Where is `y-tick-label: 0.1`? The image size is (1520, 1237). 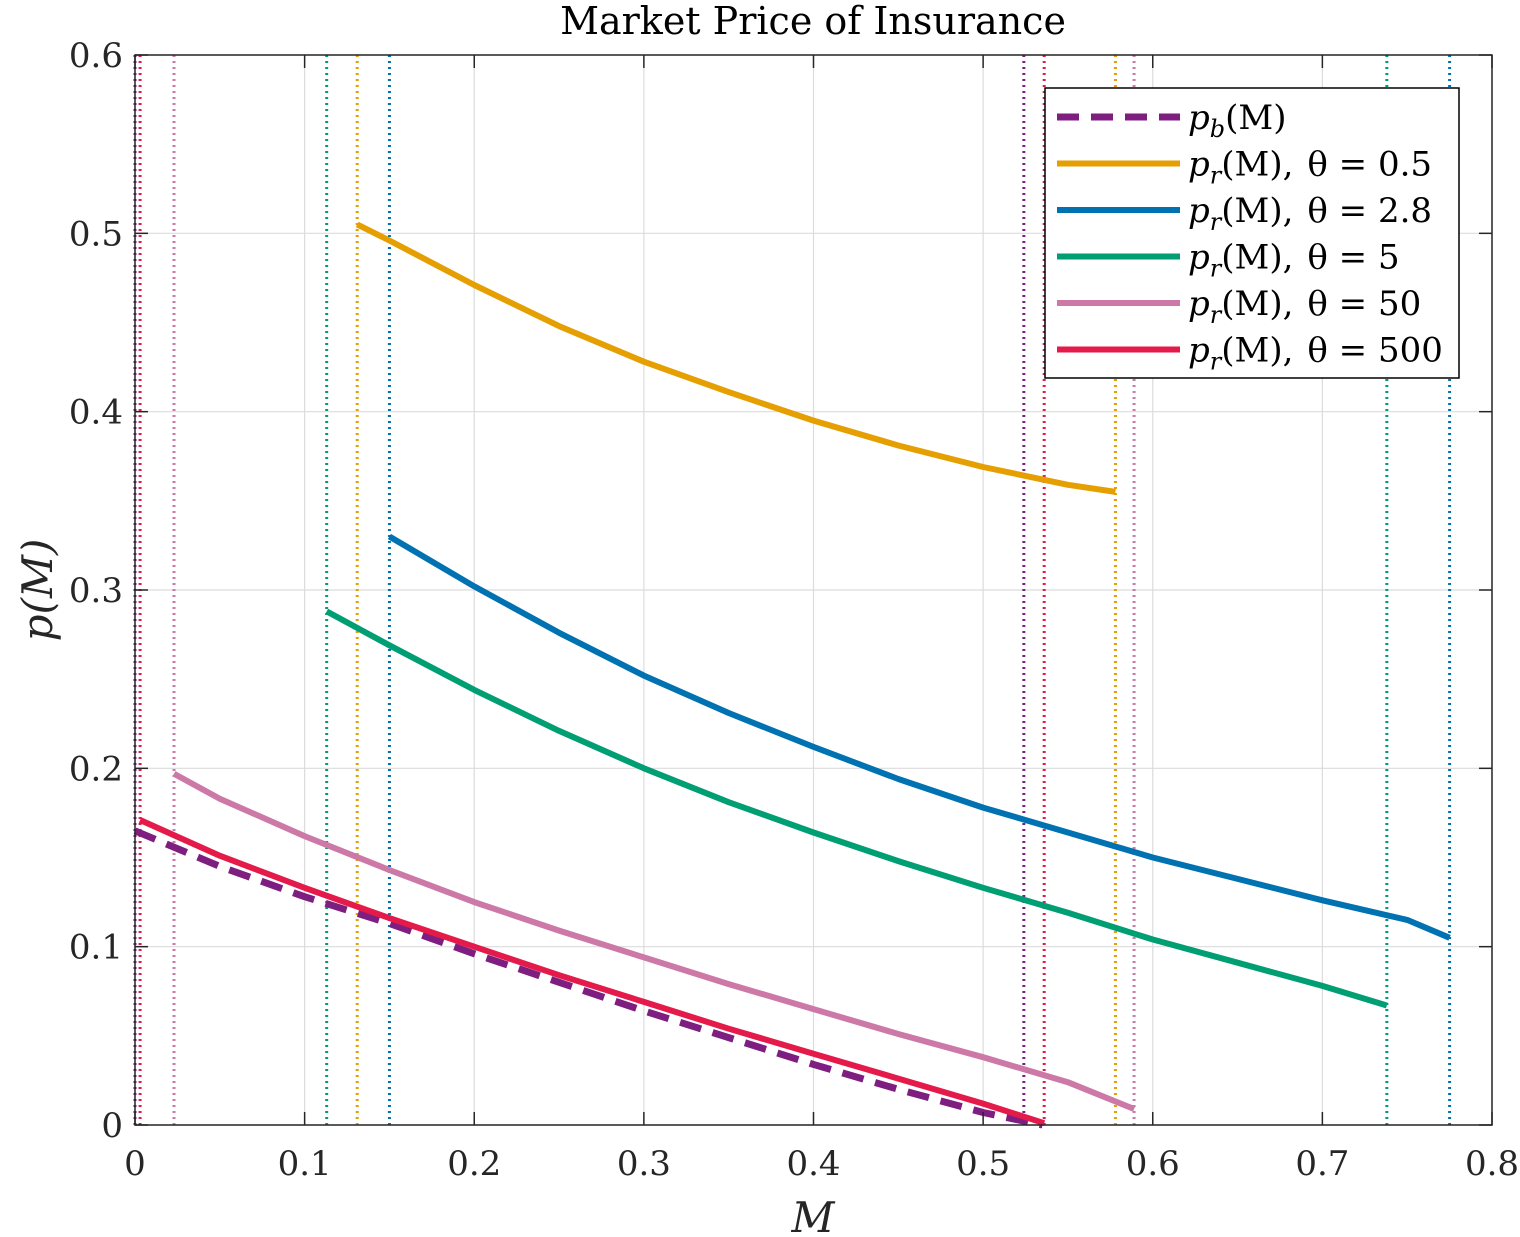 y-tick-label: 0.1 is located at coordinates (96, 948).